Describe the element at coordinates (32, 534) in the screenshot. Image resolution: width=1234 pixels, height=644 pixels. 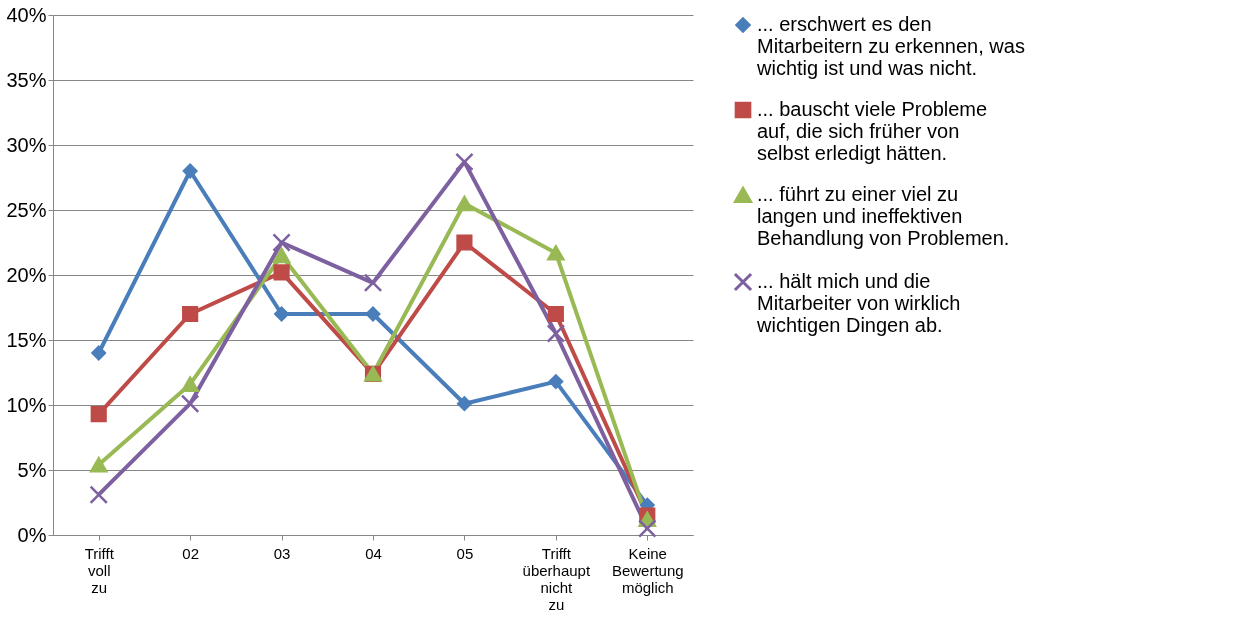
I see `y-tick-label: 0%` at that location.